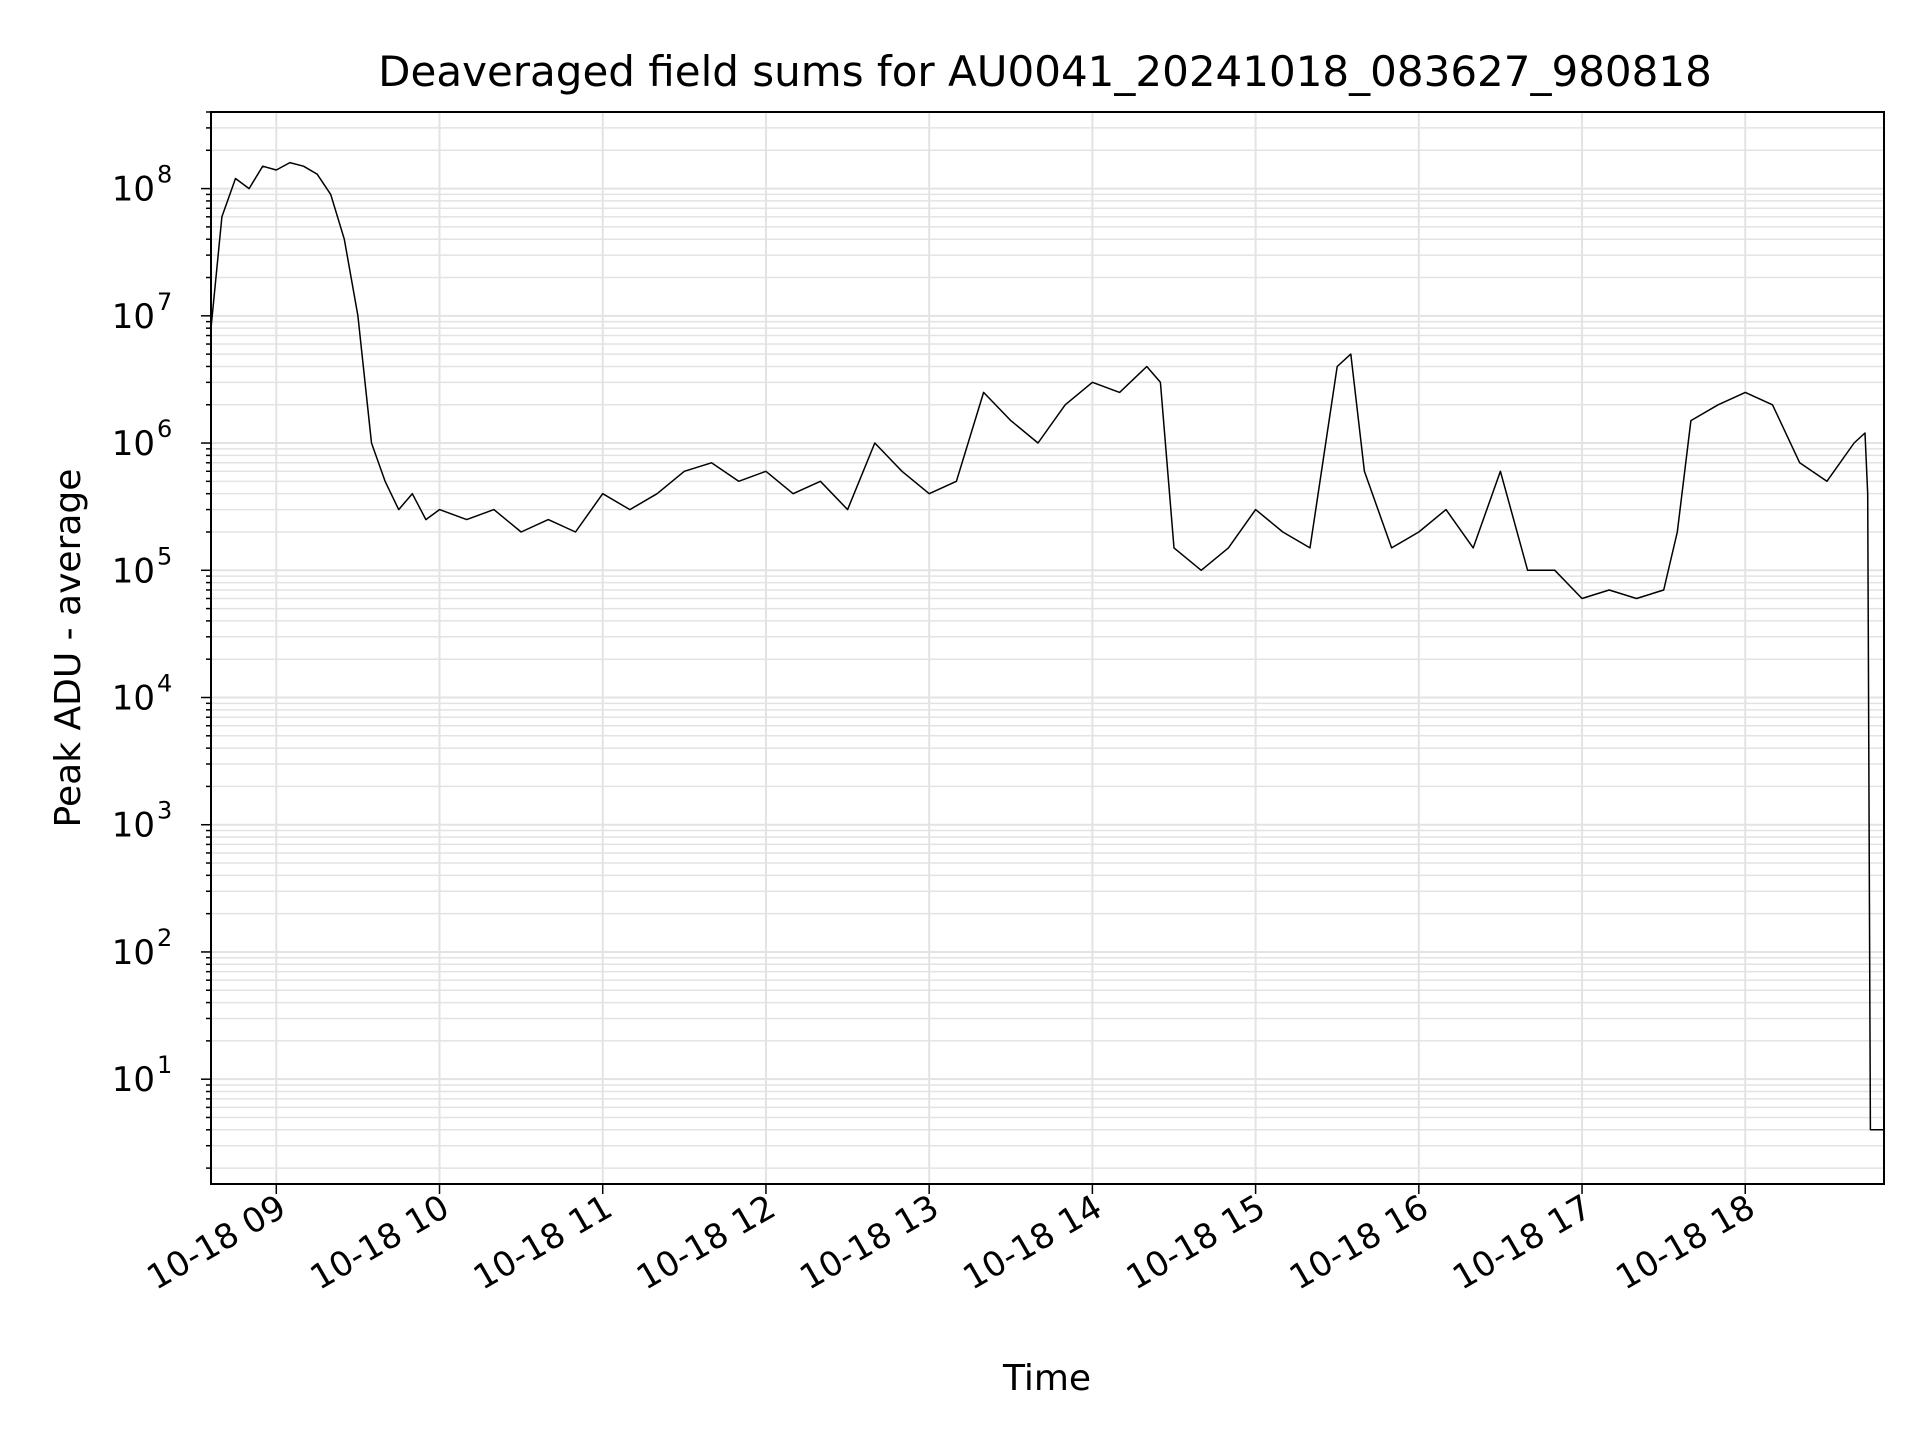 This screenshot has width=1920, height=1440. Describe the element at coordinates (164, 429) in the screenshot. I see `y-tick-exponent: 6` at that location.